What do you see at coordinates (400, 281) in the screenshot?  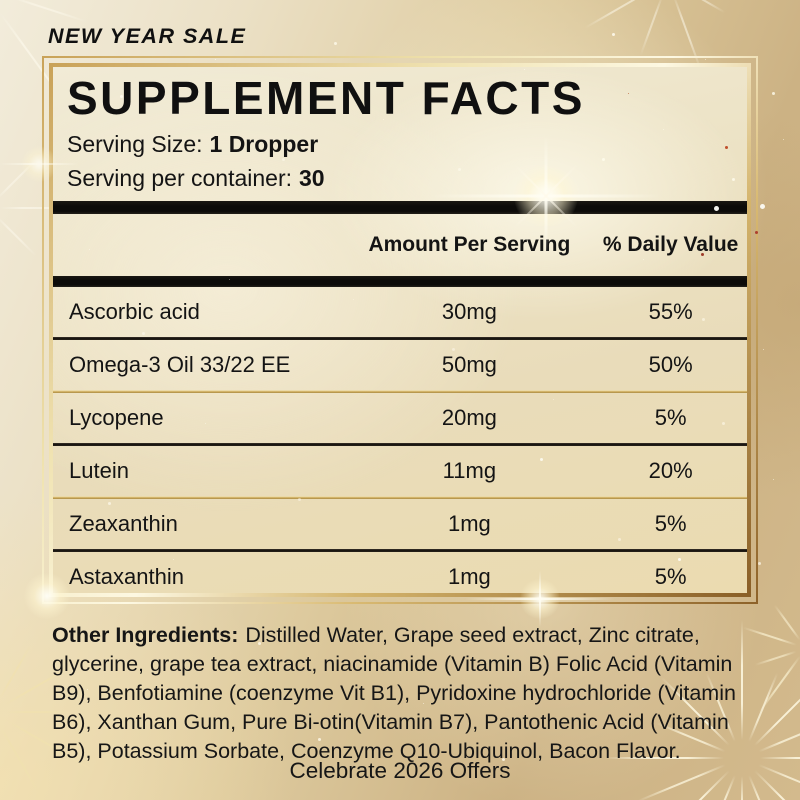 I see `table-header-bar` at bounding box center [400, 281].